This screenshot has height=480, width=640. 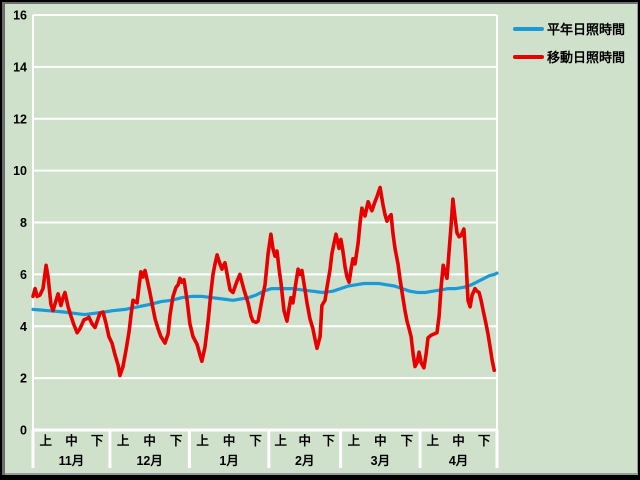 What do you see at coordinates (458, 461) in the screenshot?
I see `x-month-label: 4月` at bounding box center [458, 461].